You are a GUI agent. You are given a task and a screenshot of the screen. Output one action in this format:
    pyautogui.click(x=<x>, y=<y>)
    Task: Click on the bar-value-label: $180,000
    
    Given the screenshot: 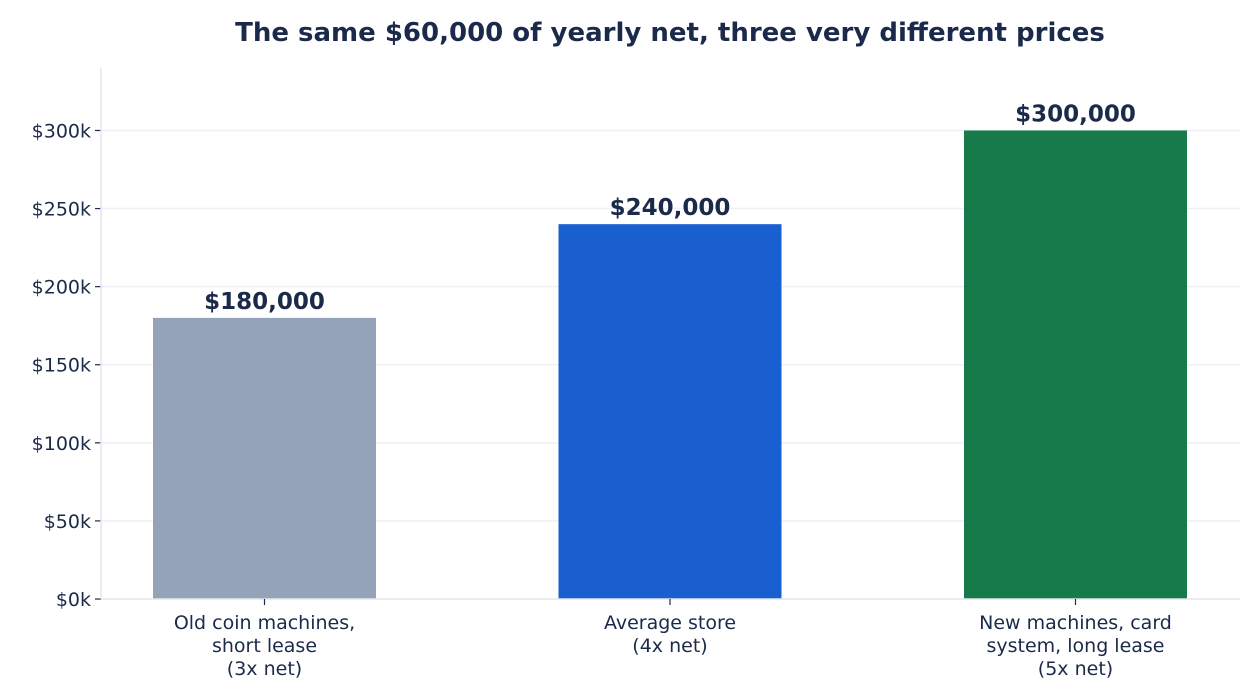 What is the action you would take?
    pyautogui.click(x=264, y=302)
    